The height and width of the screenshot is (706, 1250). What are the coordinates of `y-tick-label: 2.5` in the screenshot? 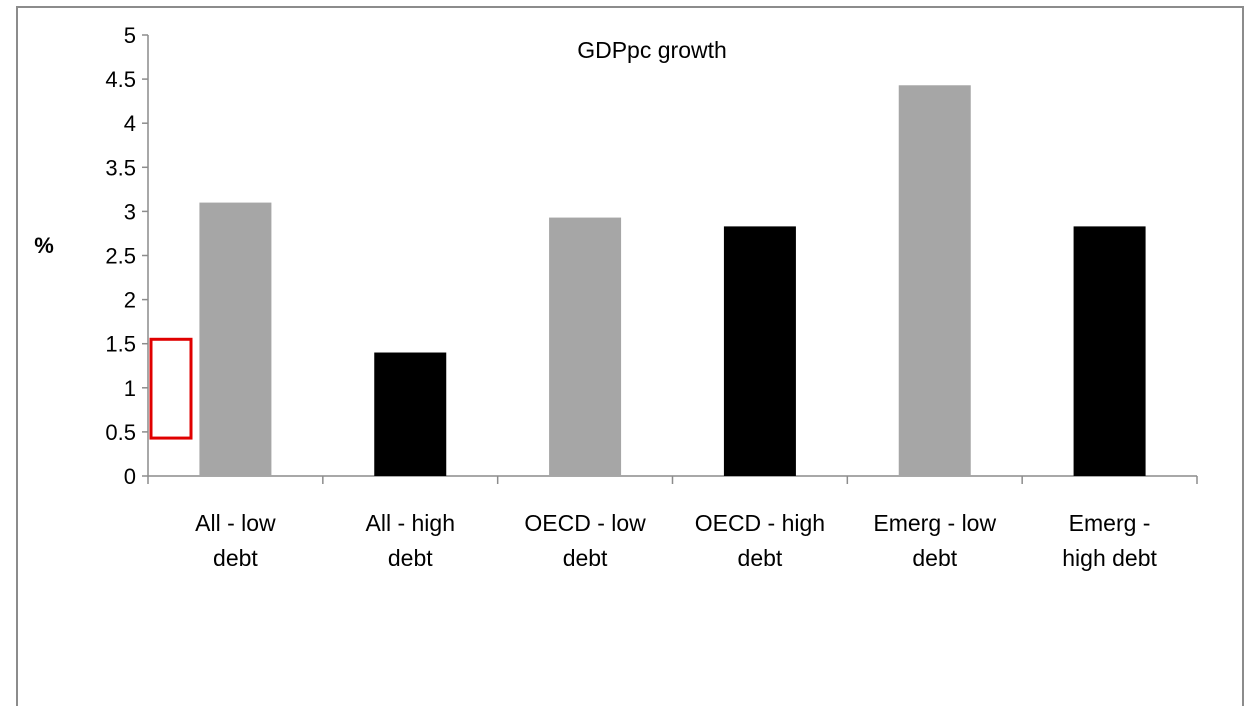 It's located at (120, 256).